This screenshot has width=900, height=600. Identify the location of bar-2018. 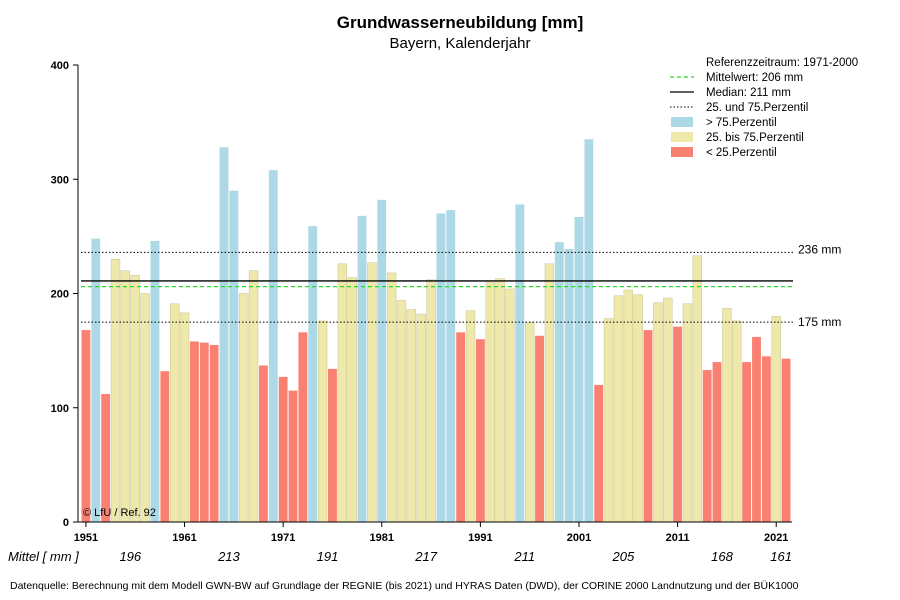
(747, 442).